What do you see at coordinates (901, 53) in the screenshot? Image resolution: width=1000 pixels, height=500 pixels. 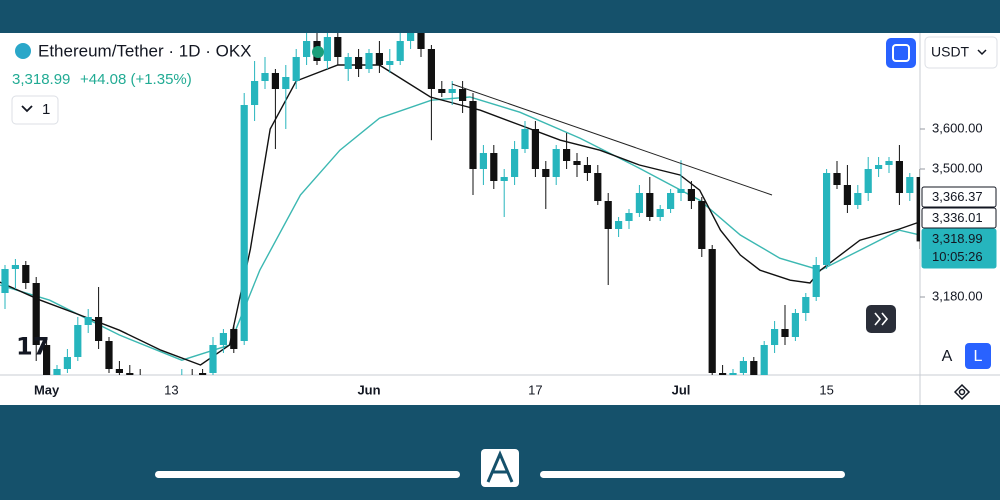 I see `fullscreen-button` at bounding box center [901, 53].